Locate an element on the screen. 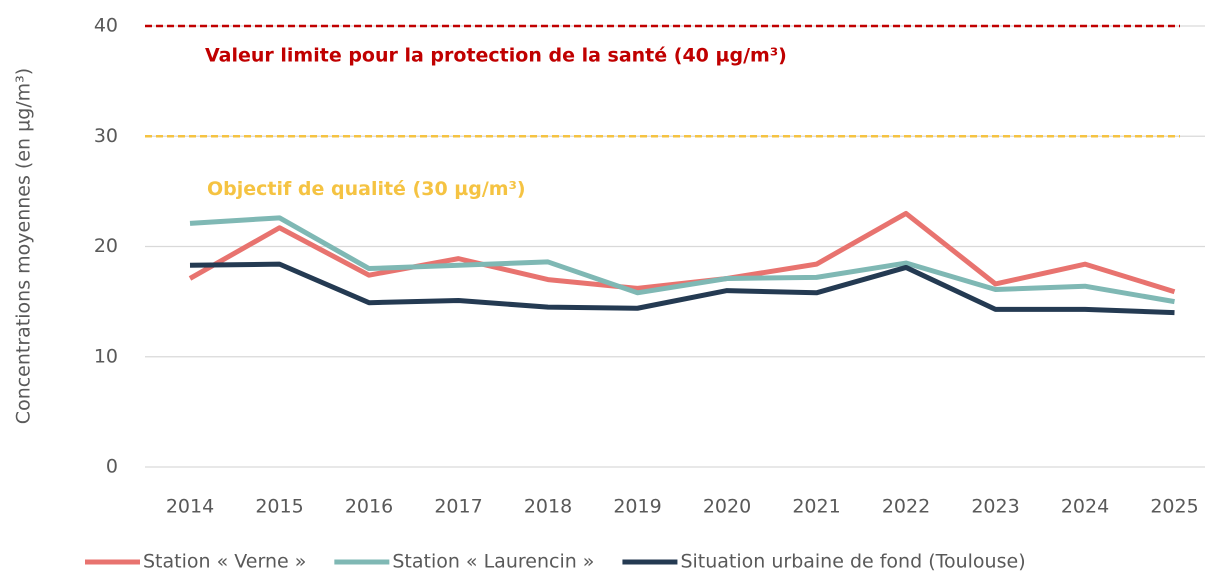  y-tick-label: 40 is located at coordinates (106, 26).